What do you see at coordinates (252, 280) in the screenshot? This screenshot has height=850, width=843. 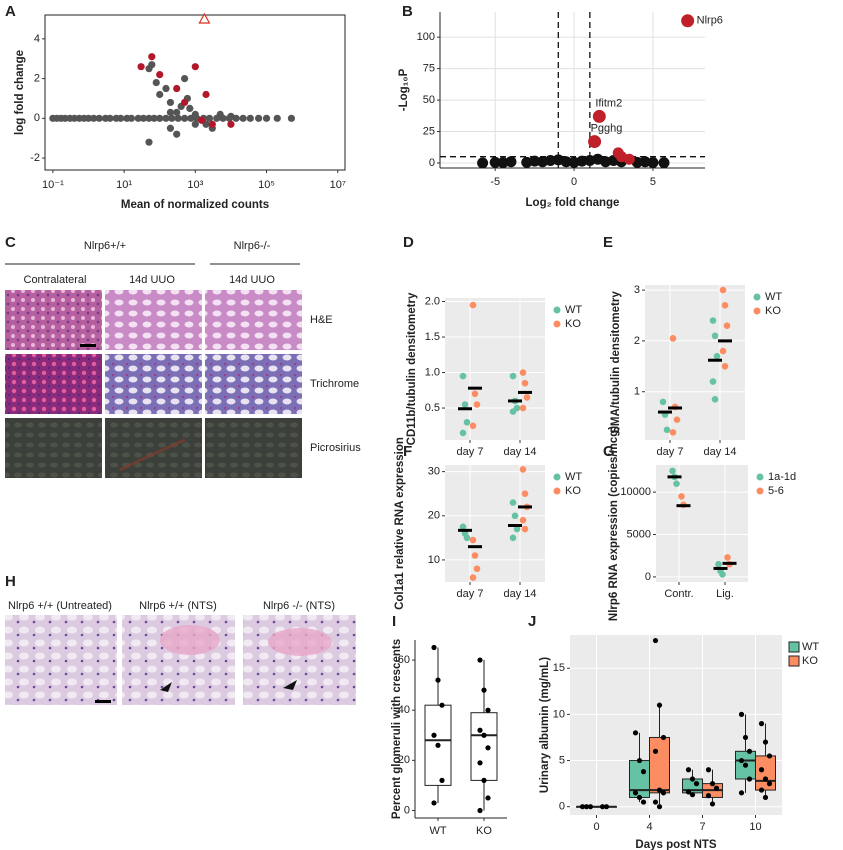 I see `column-label: 14d UUO` at bounding box center [252, 280].